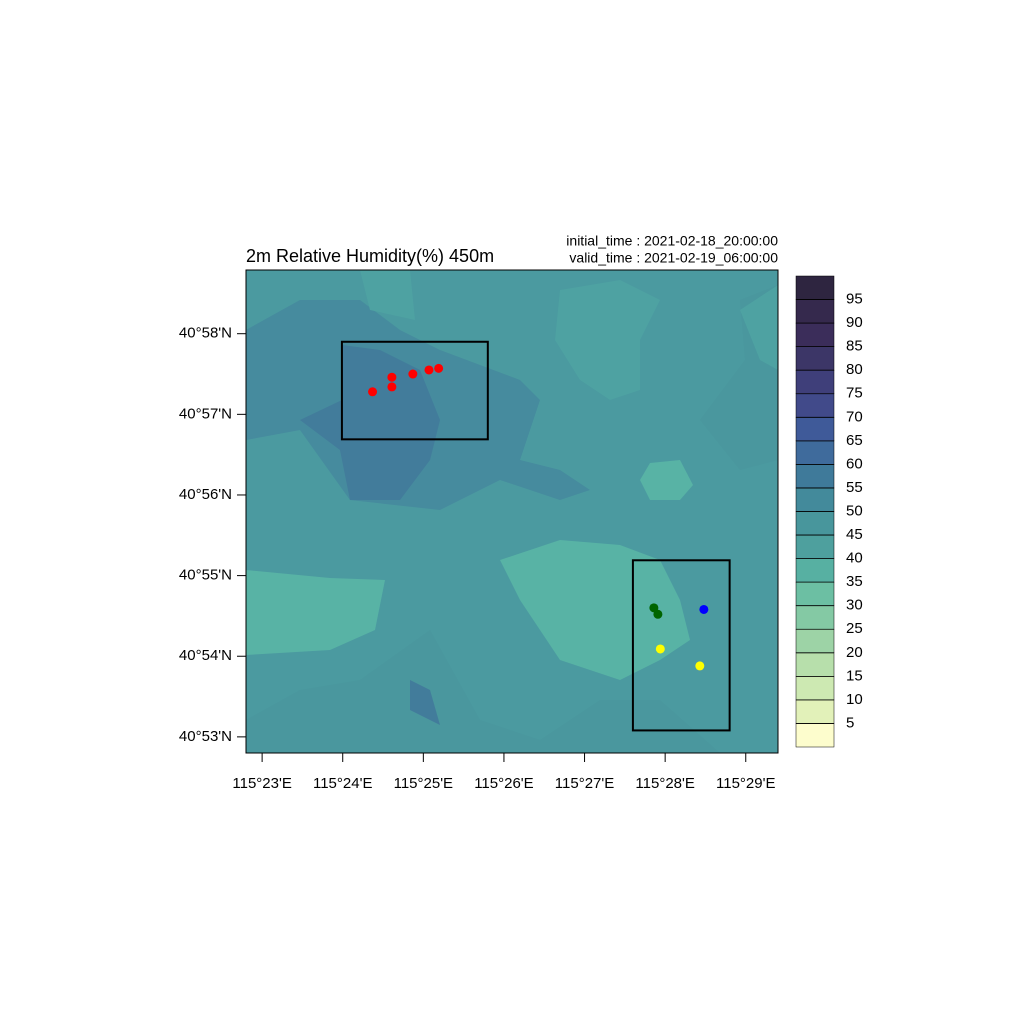 This screenshot has height=1029, width=1024. I want to click on colorbar-label: 50, so click(854, 510).